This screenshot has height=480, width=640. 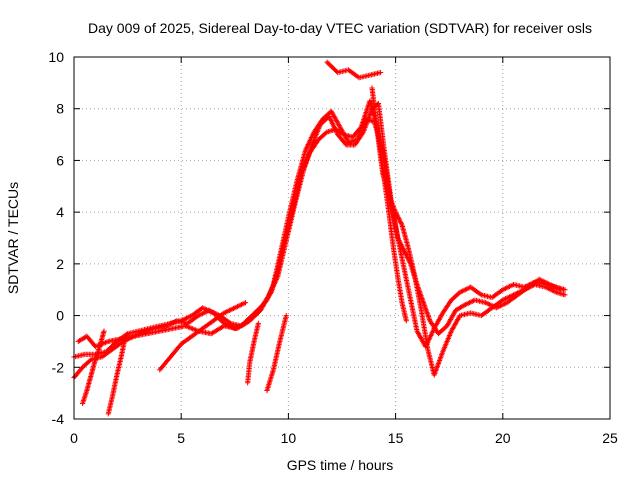 What do you see at coordinates (60, 109) in the screenshot?
I see `y-tick-label: 8` at bounding box center [60, 109].